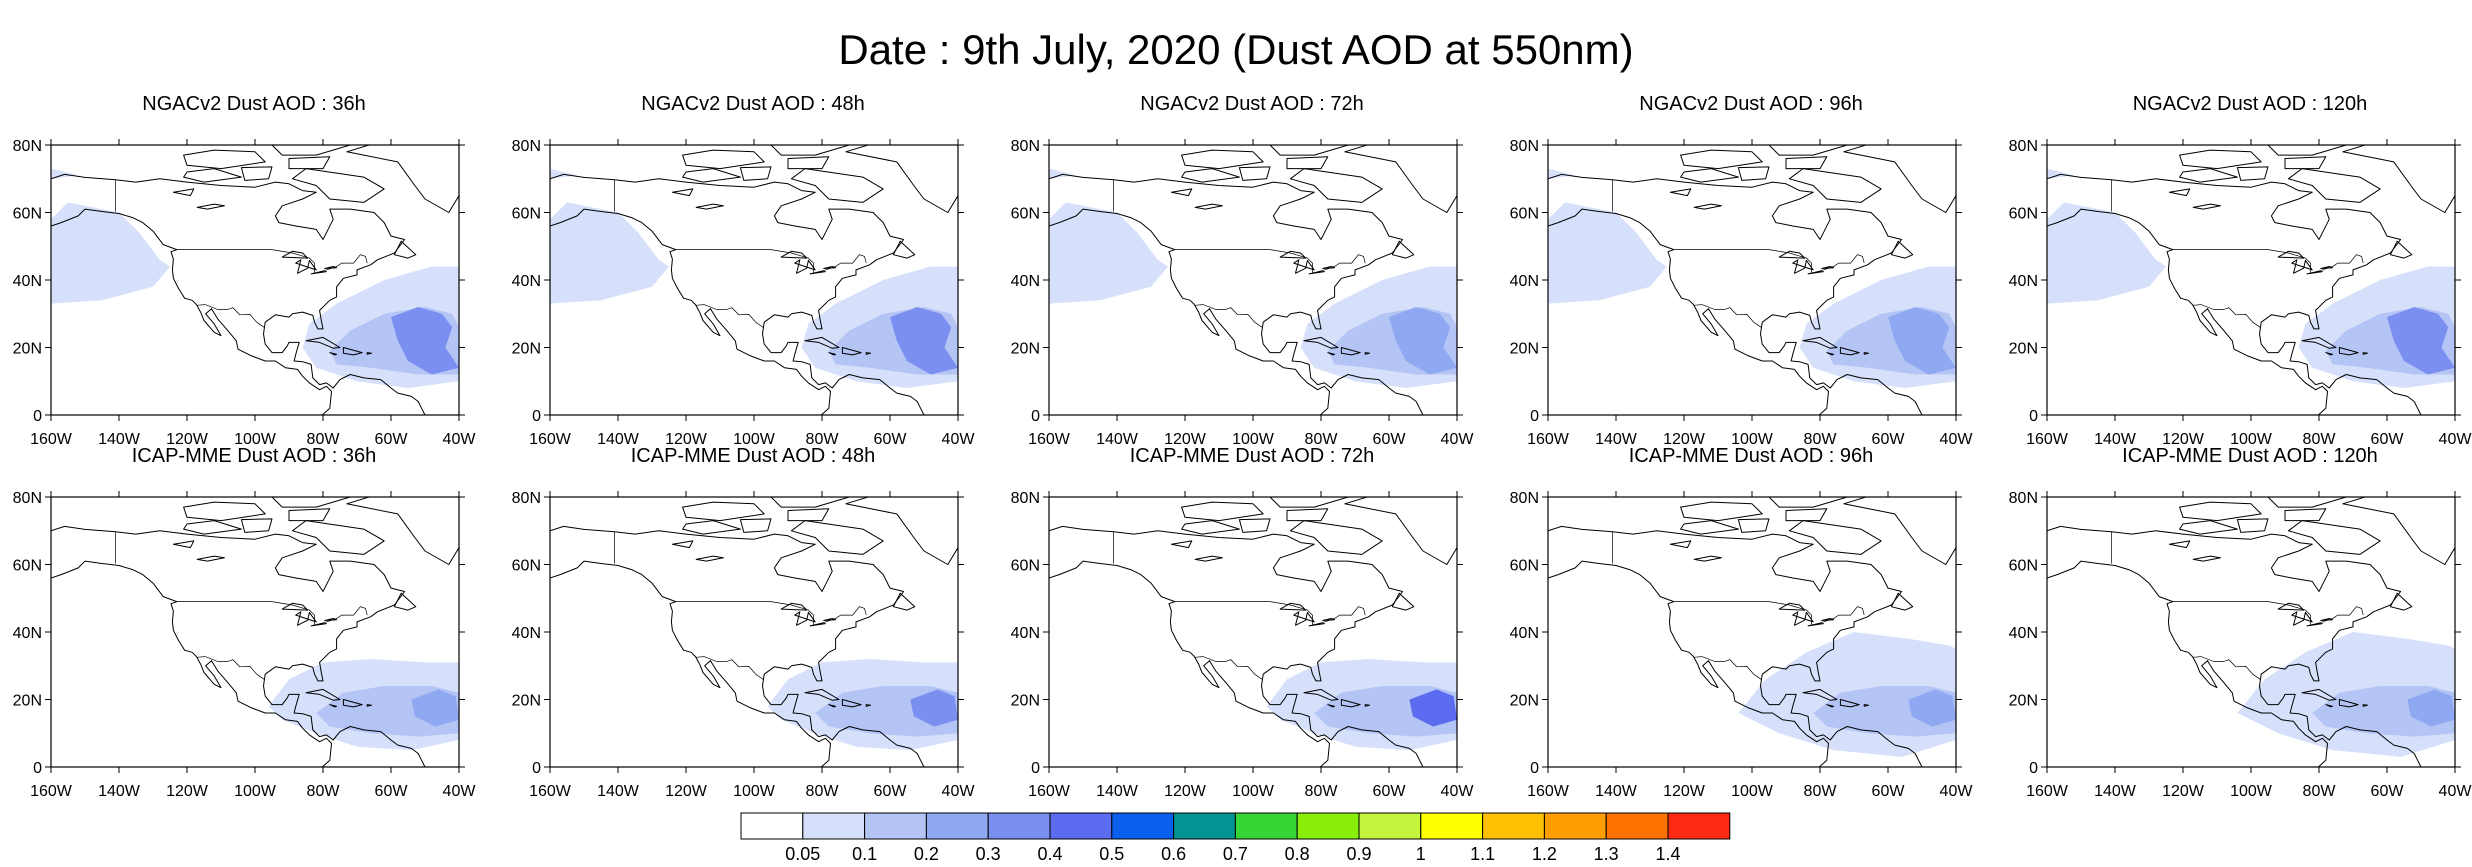  Describe the element at coordinates (1667, 853) in the screenshot. I see `colorbar-label: 1.4` at that location.